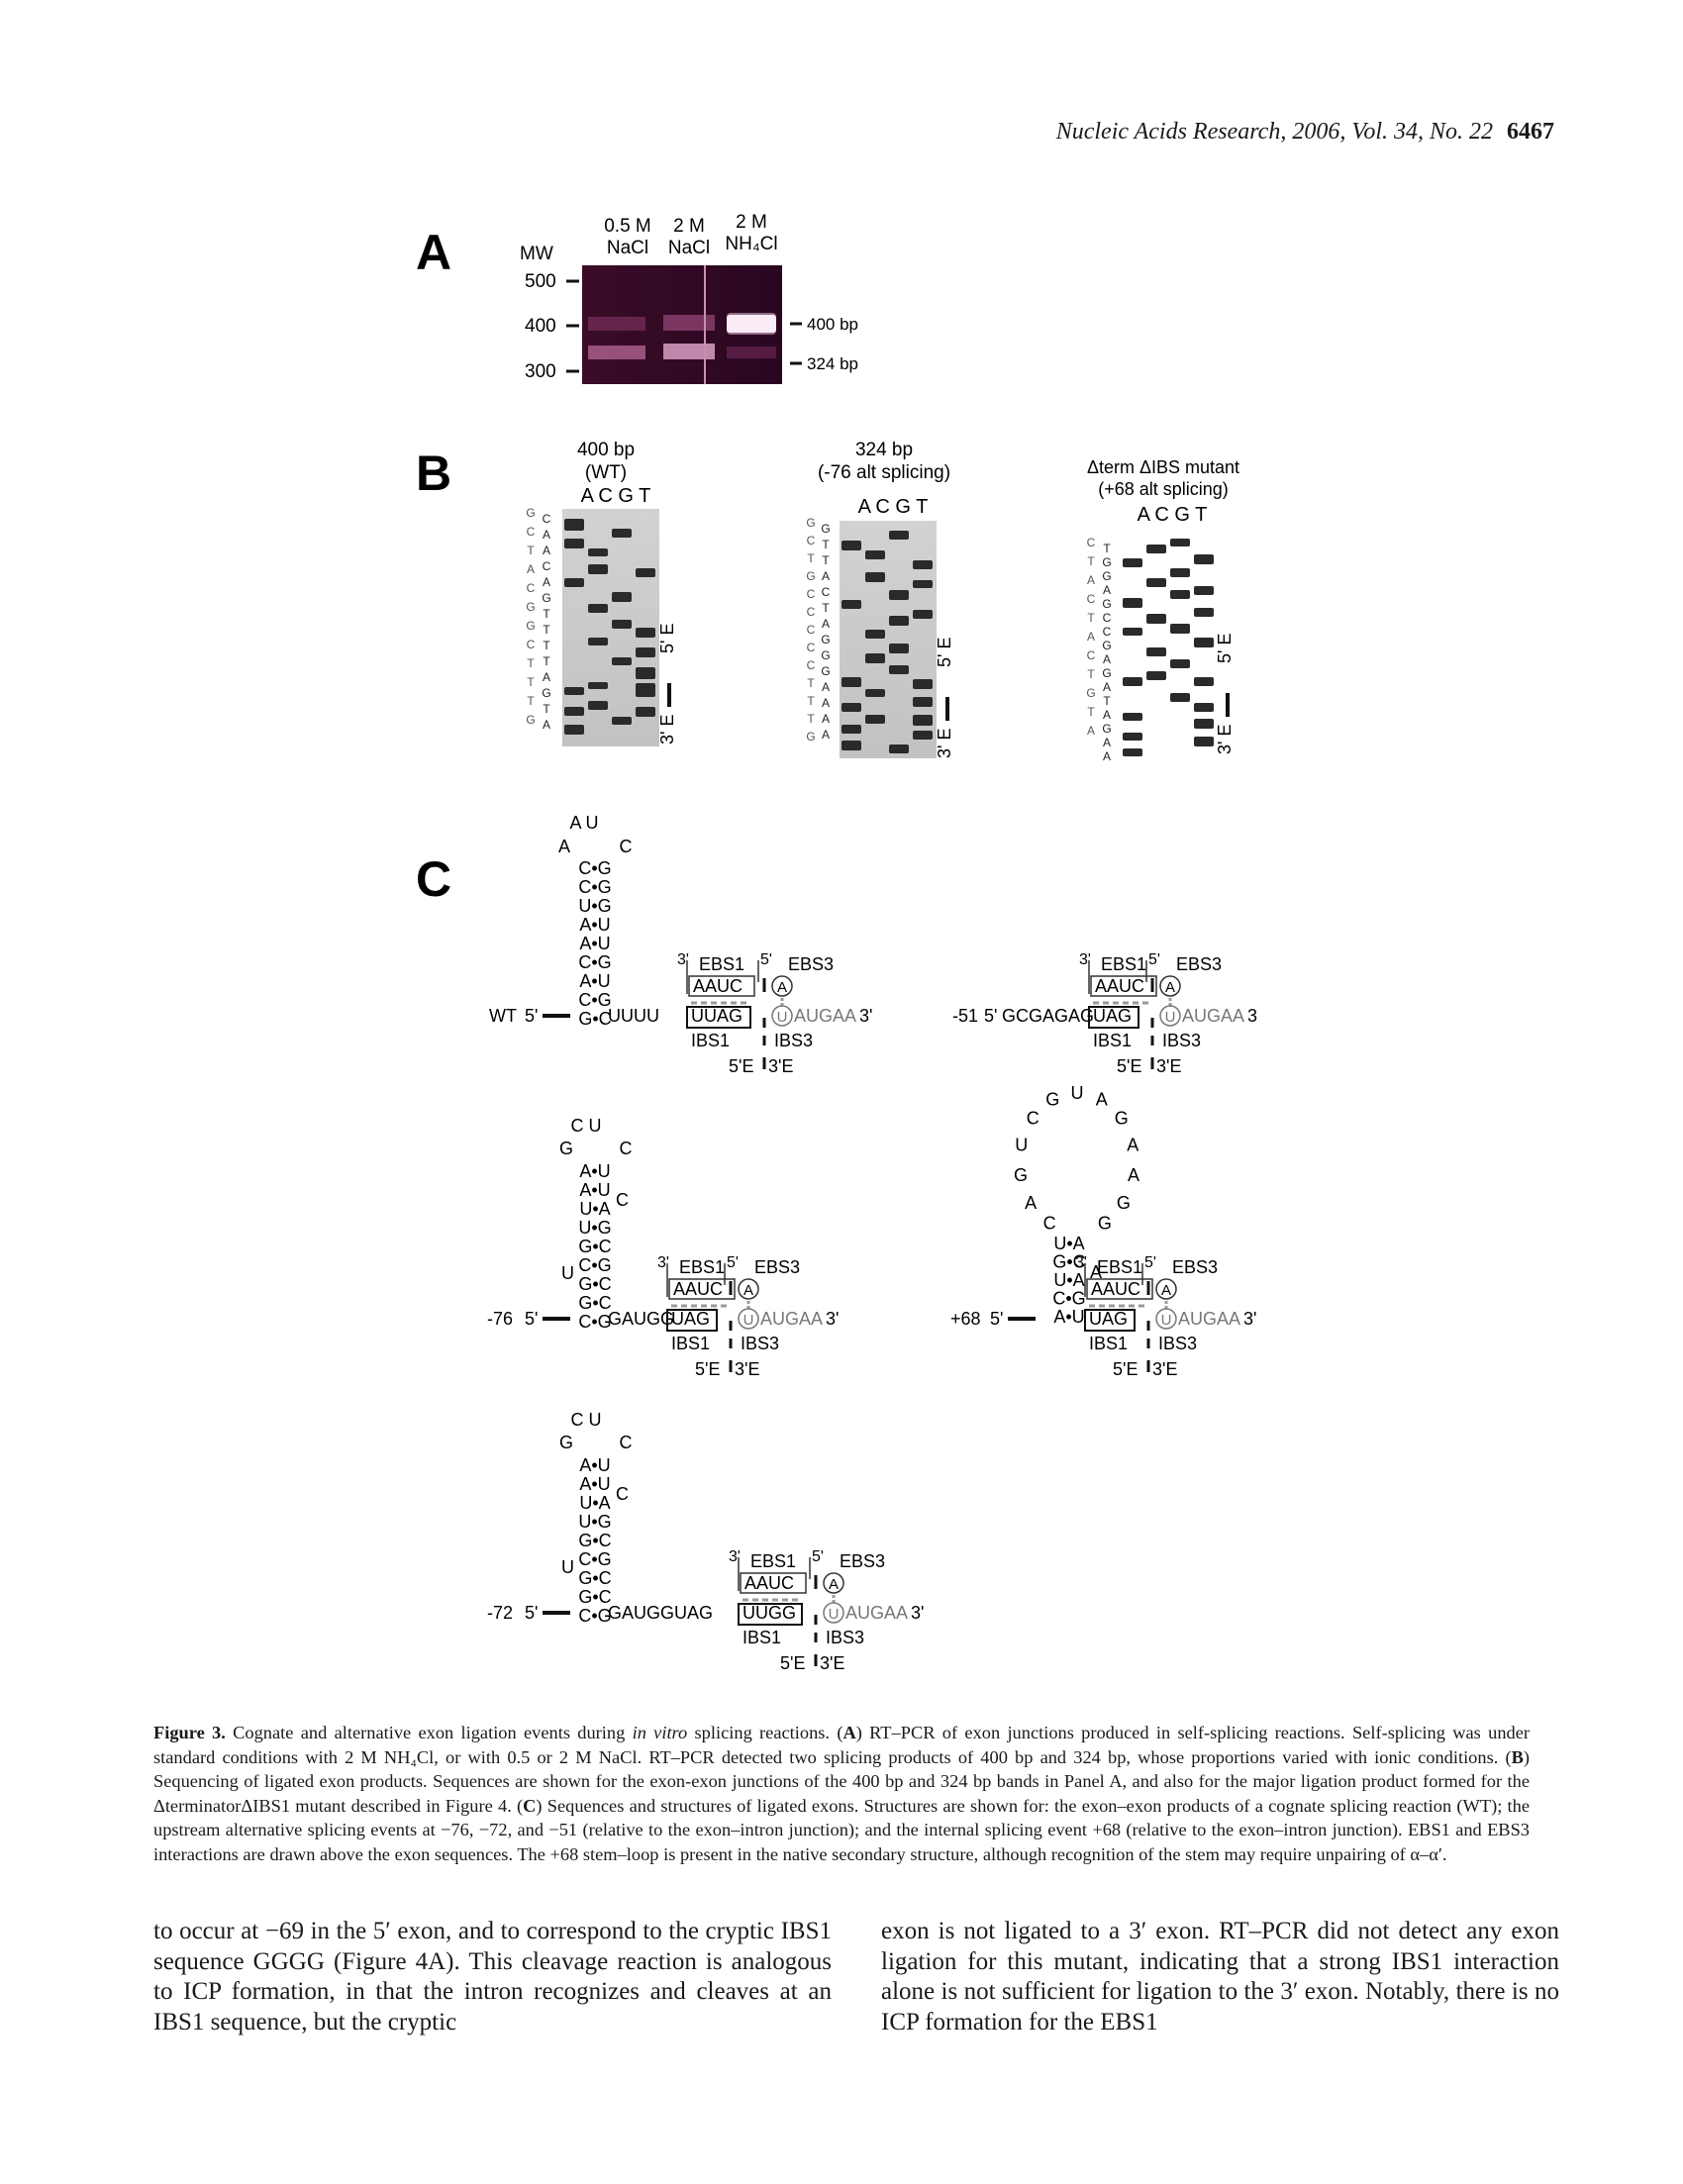 The image size is (1683, 2184). I want to click on m72-ebs3-label: EBS3, so click(862, 1561).